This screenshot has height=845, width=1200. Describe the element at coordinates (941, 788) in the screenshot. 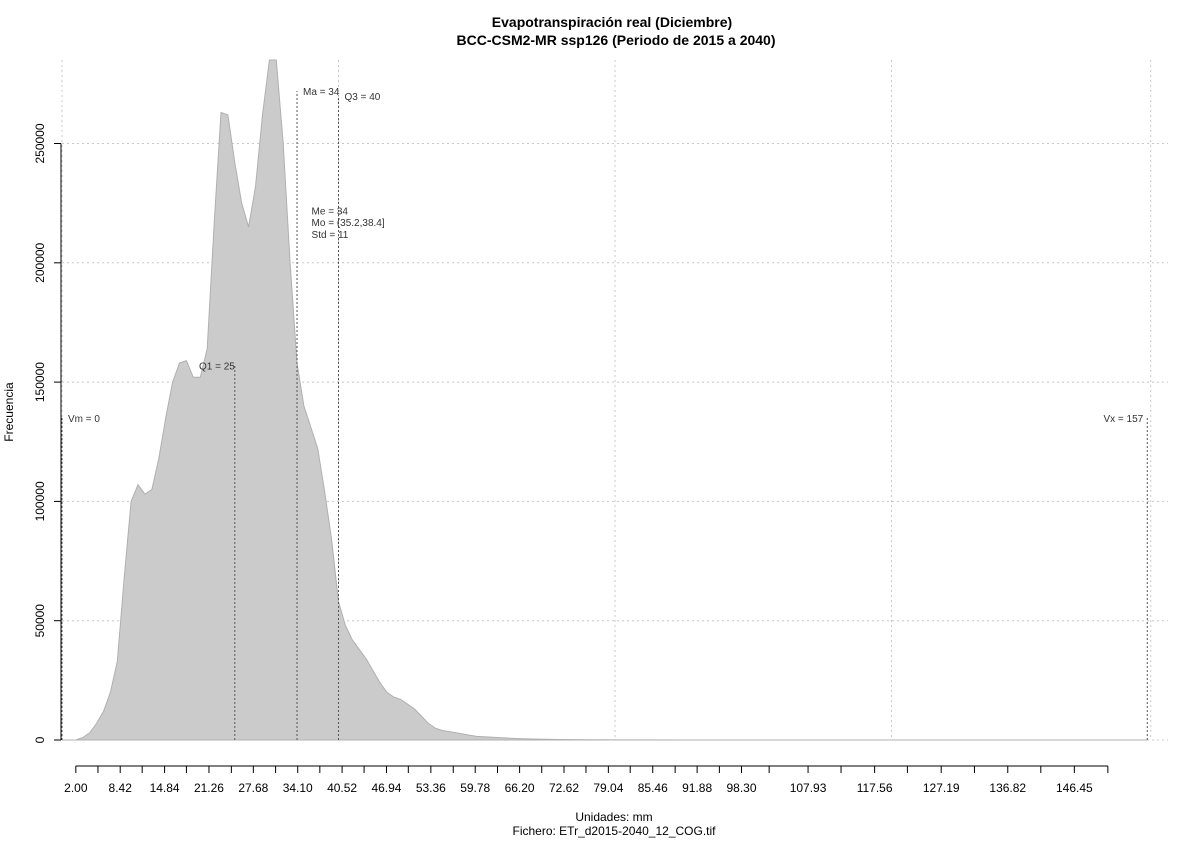

I see `x-tick-label-18: 127.19` at that location.